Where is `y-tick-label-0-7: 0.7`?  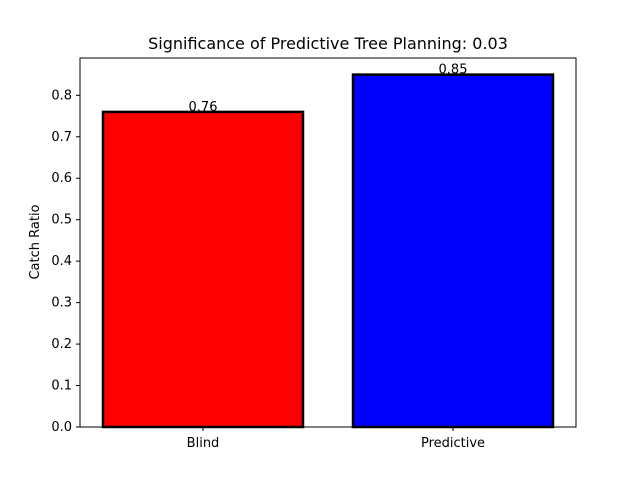 y-tick-label-0-7: 0.7 is located at coordinates (61, 137).